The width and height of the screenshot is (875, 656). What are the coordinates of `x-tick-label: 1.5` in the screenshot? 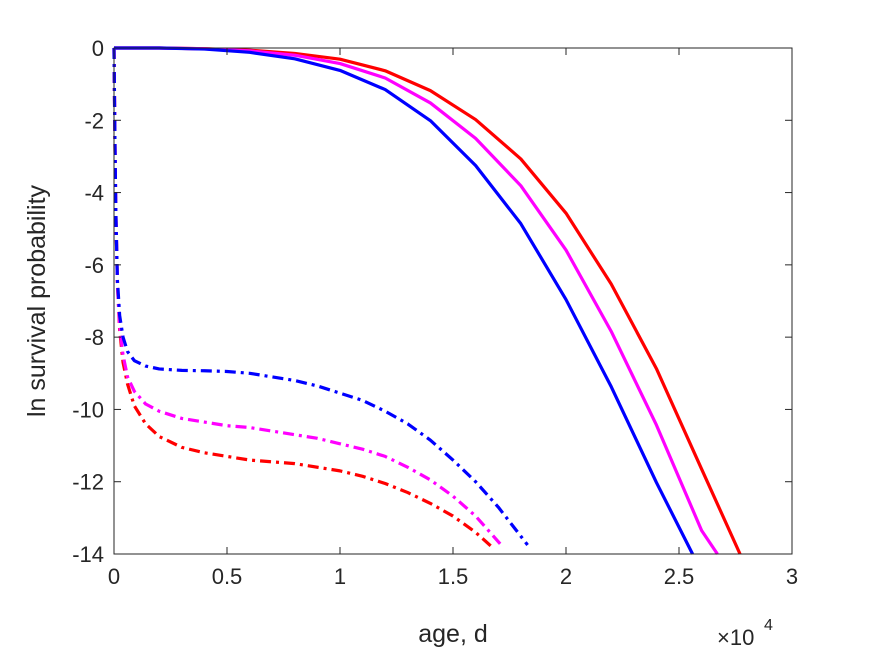 It's located at (453, 576).